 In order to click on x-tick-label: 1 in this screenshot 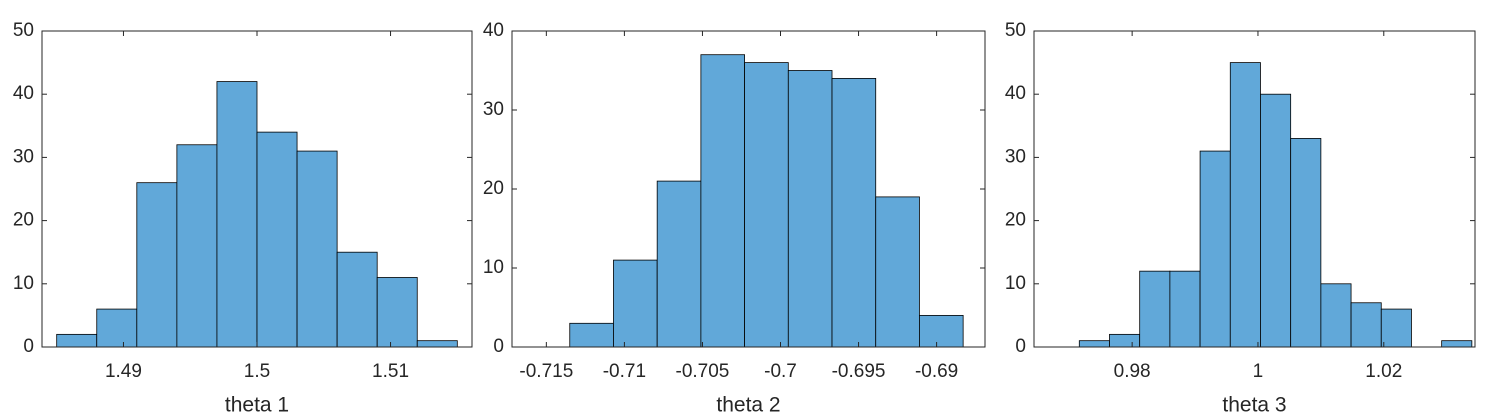, I will do `click(1258, 371)`.